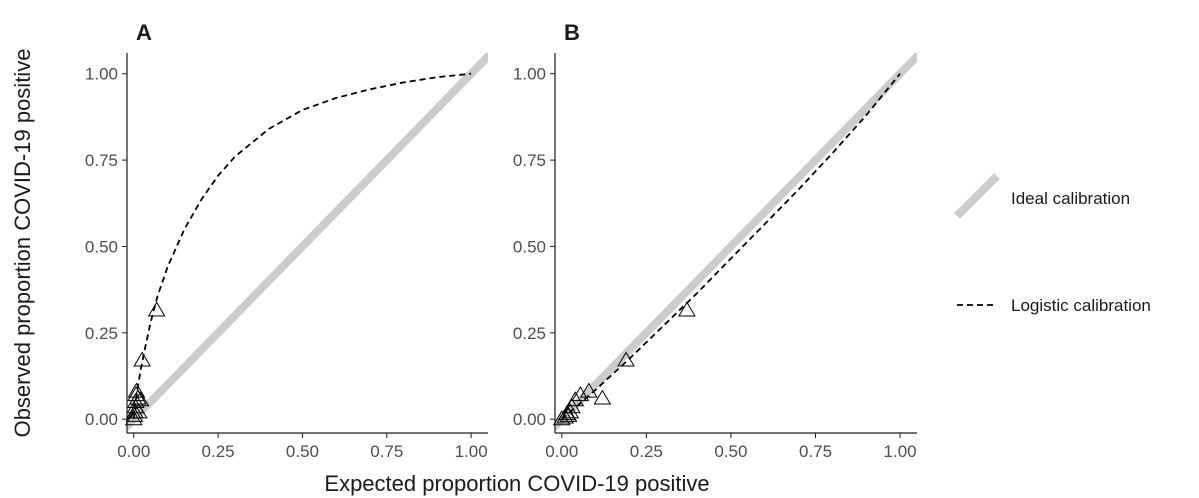  What do you see at coordinates (572, 32) in the screenshot?
I see `panel-tag-B: B` at bounding box center [572, 32].